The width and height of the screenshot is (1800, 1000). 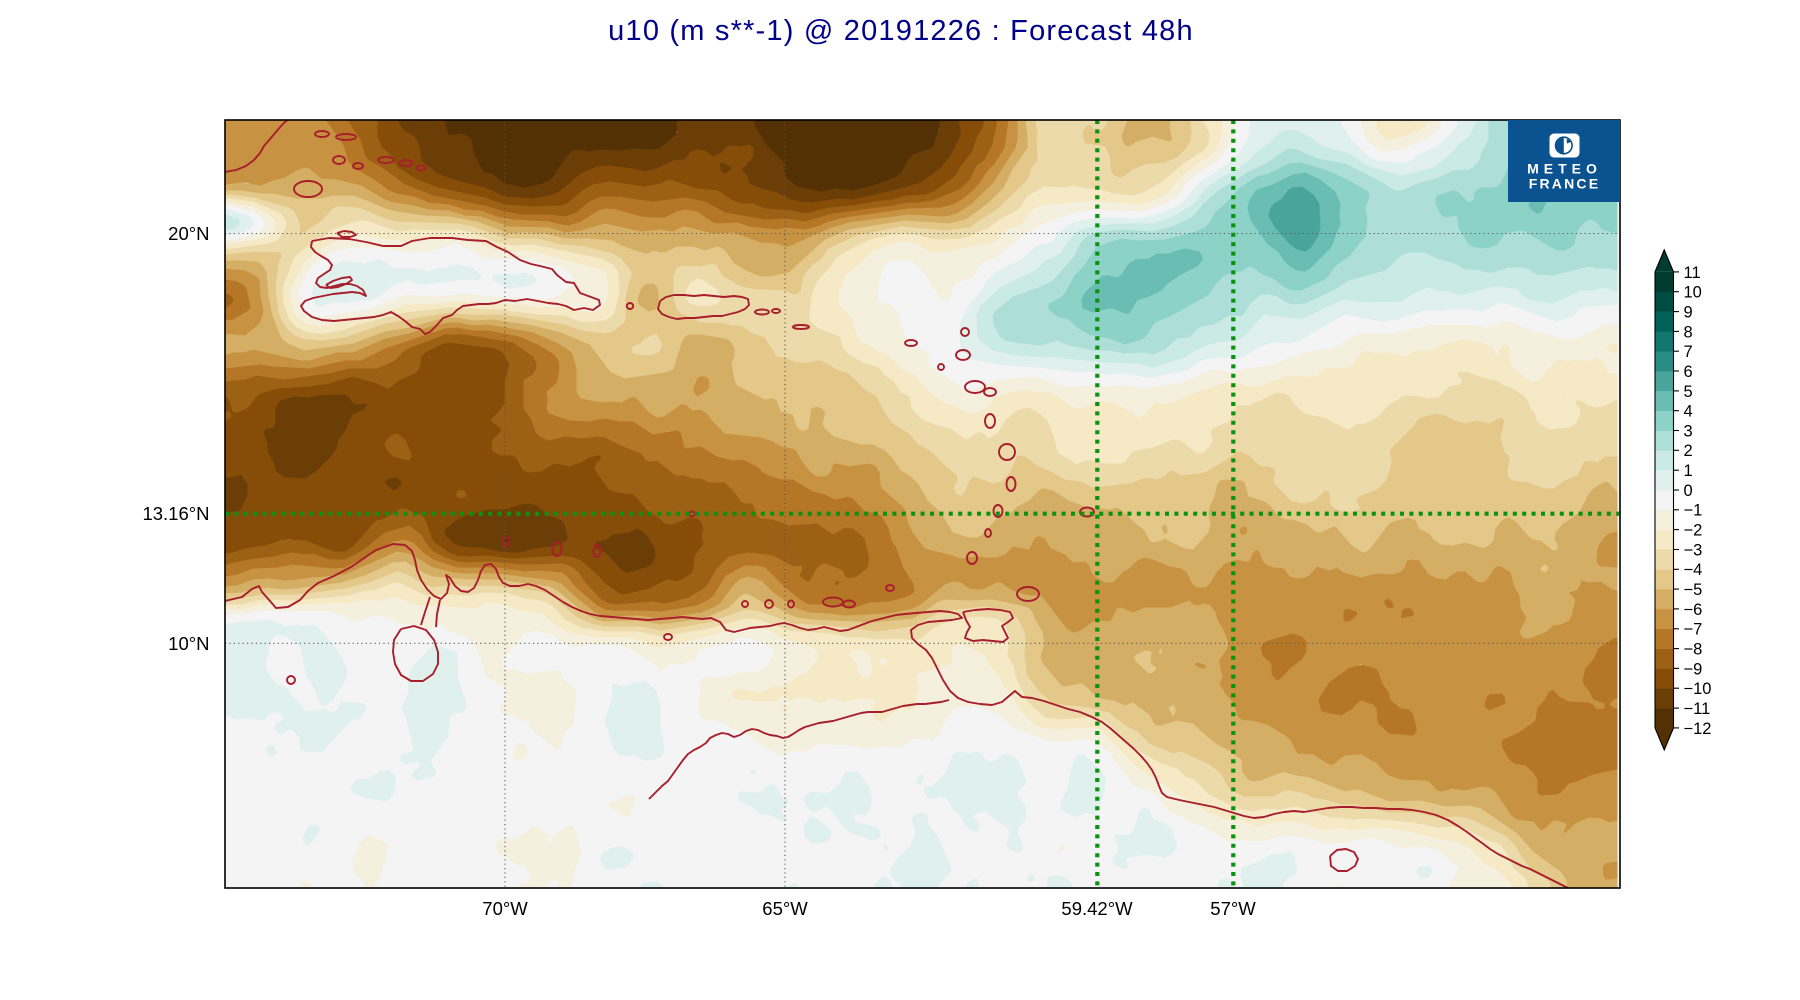 What do you see at coordinates (1688, 352) in the screenshot?
I see `svg-text: 7` at bounding box center [1688, 352].